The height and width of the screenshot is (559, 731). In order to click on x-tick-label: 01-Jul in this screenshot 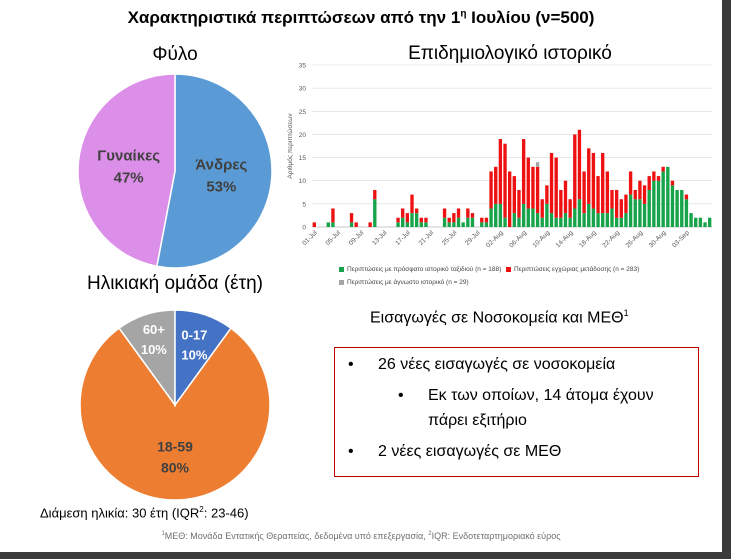, I will do `click(310, 238)`.